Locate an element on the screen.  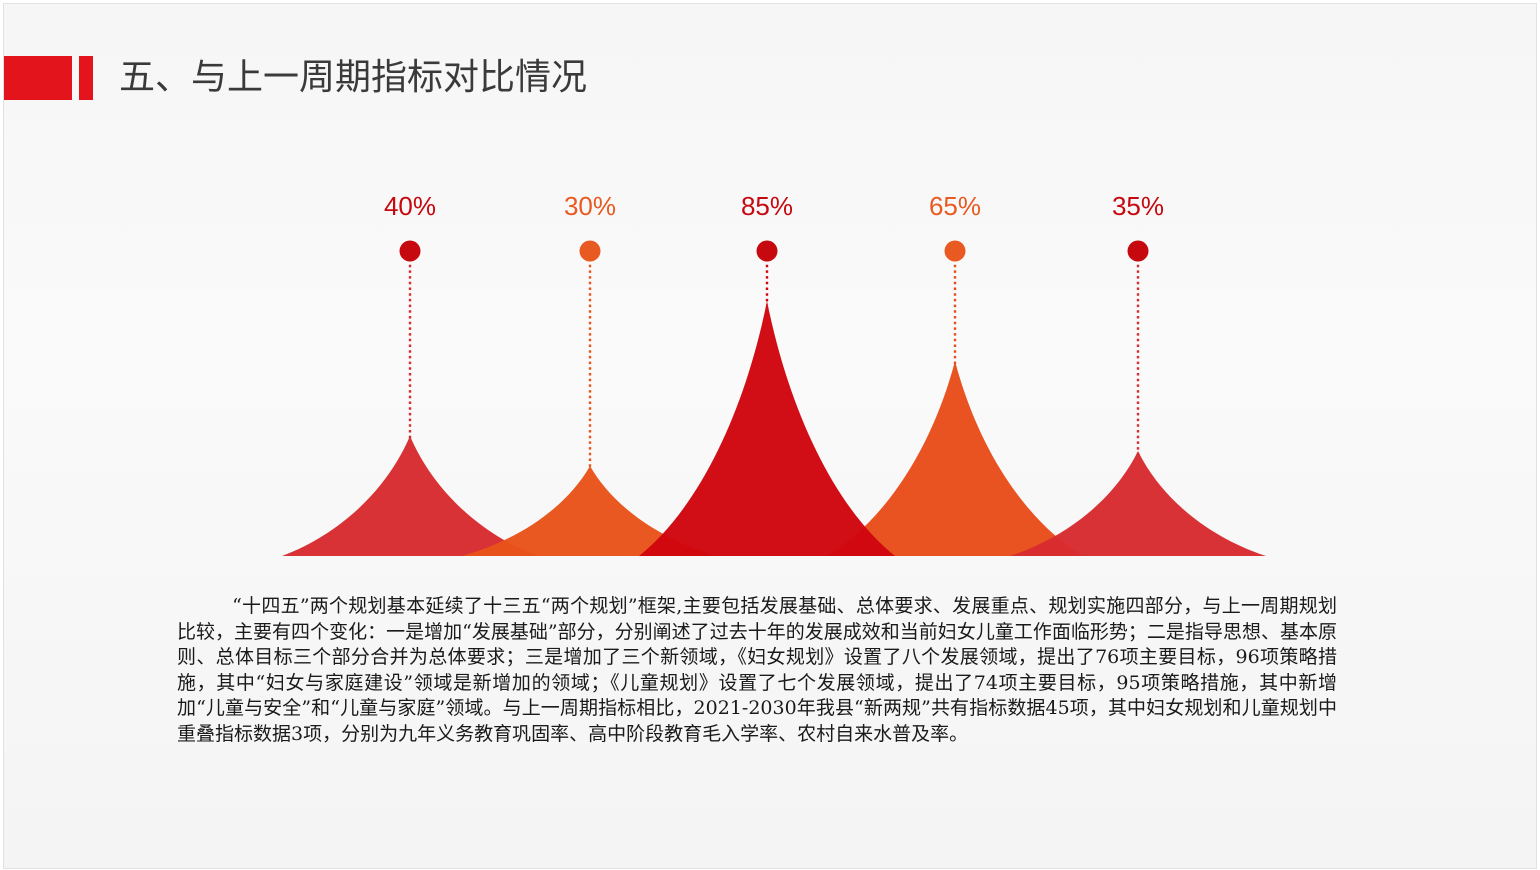
title-accent-stripe is located at coordinates (86, 78).